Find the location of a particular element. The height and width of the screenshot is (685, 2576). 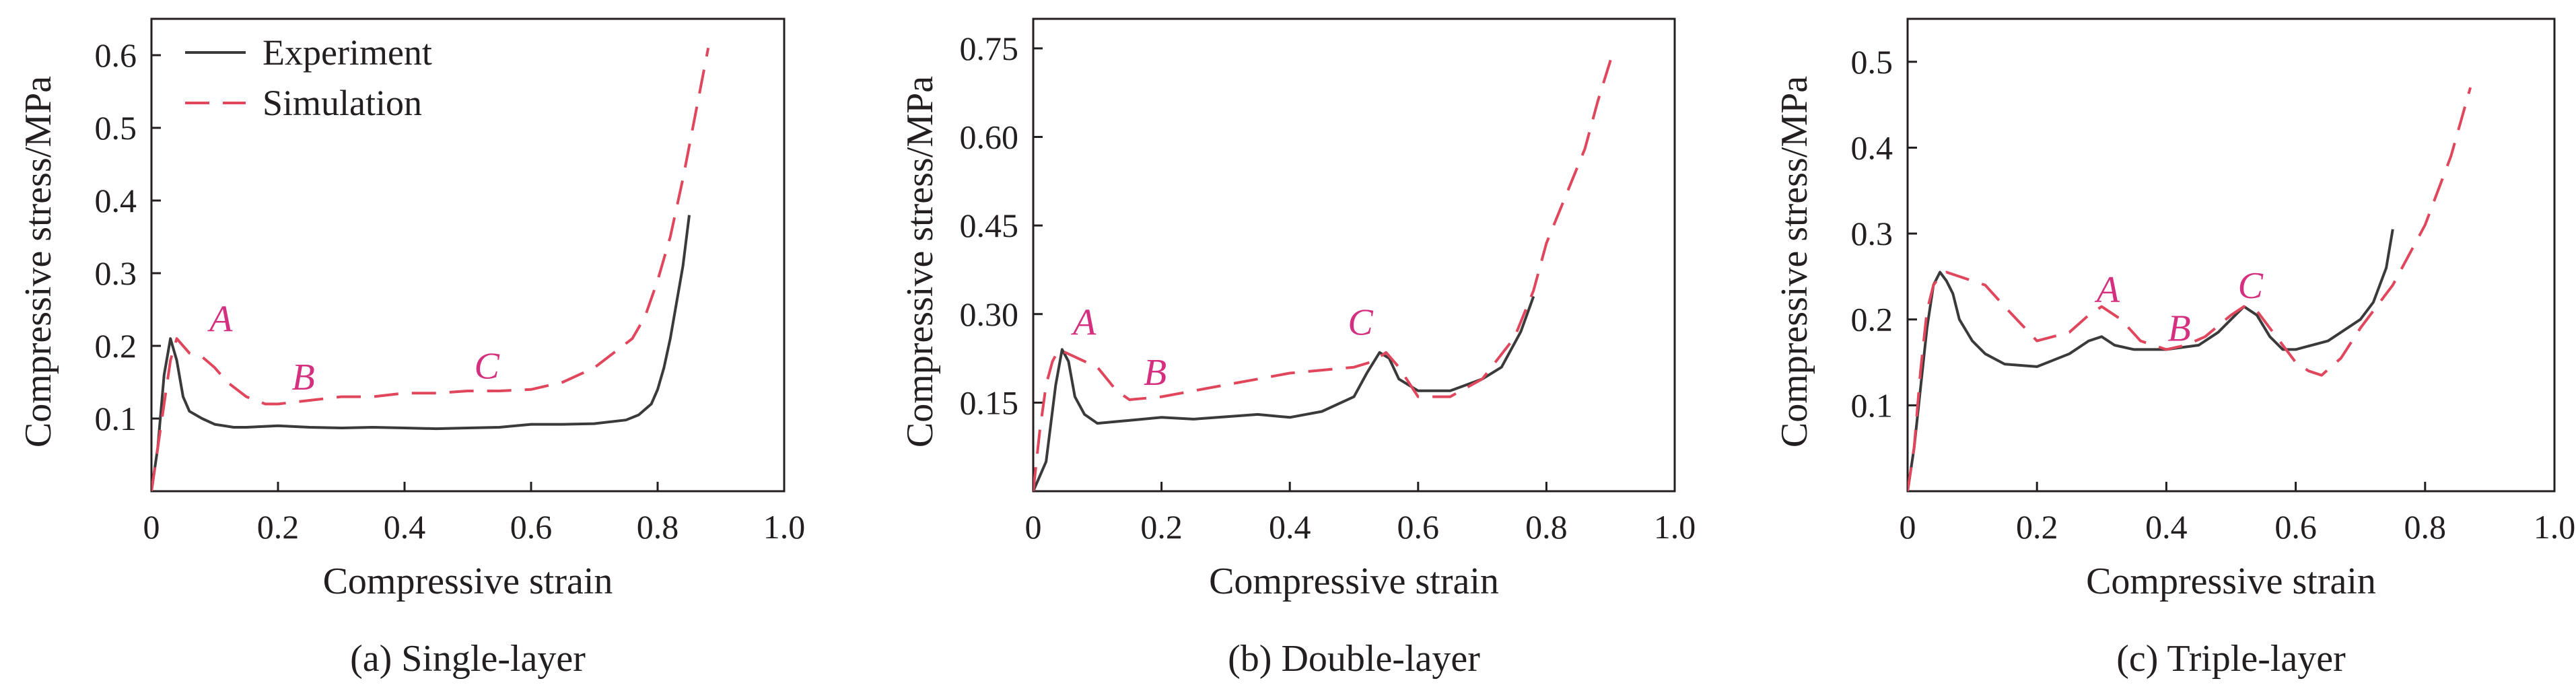

legend-label: Experiment is located at coordinates (347, 53).